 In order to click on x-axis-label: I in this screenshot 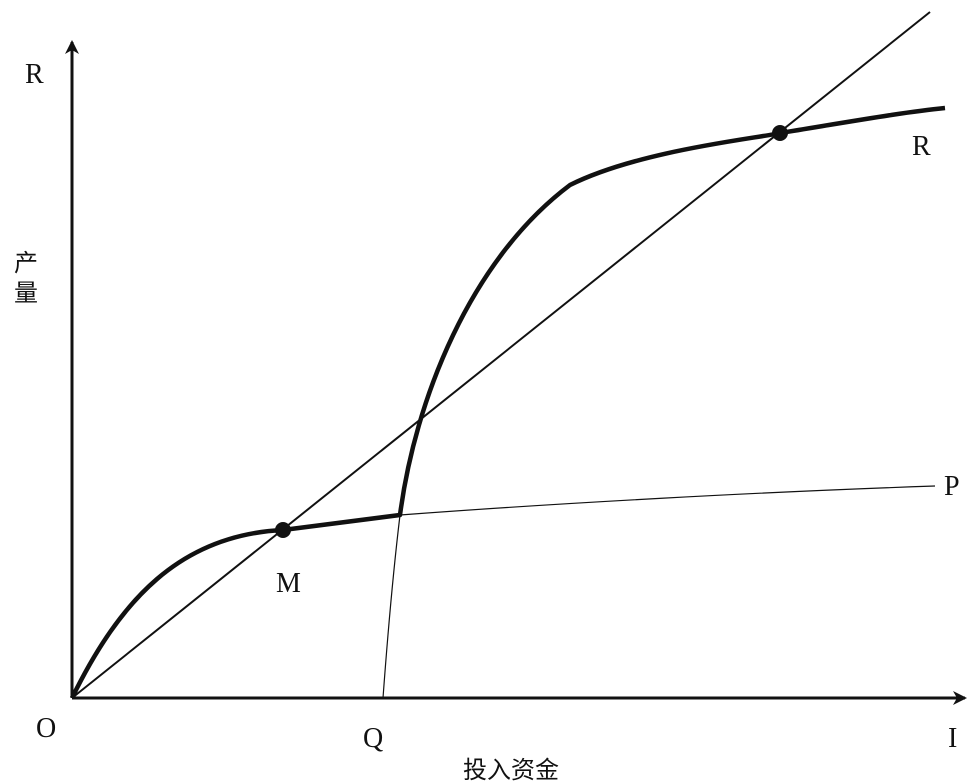, I will do `click(952, 738)`.